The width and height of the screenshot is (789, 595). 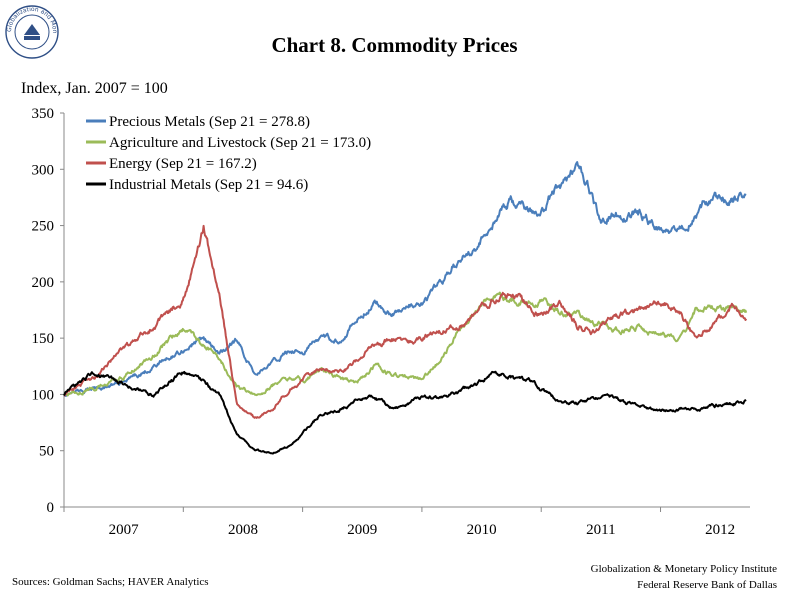 What do you see at coordinates (362, 530) in the screenshot?
I see `x-tick-label: 2009` at bounding box center [362, 530].